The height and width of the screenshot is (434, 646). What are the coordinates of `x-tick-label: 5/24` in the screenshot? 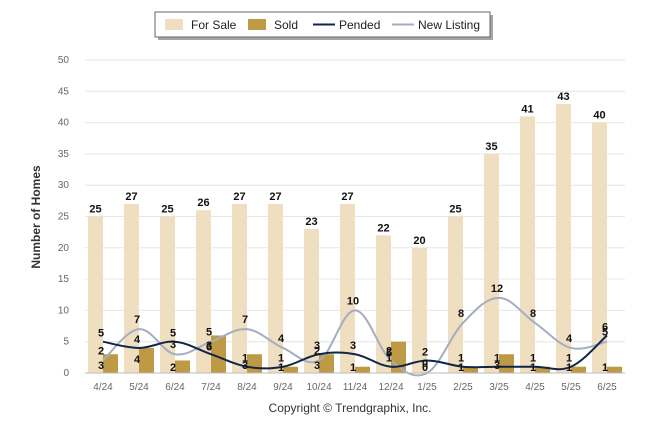 It's located at (139, 387).